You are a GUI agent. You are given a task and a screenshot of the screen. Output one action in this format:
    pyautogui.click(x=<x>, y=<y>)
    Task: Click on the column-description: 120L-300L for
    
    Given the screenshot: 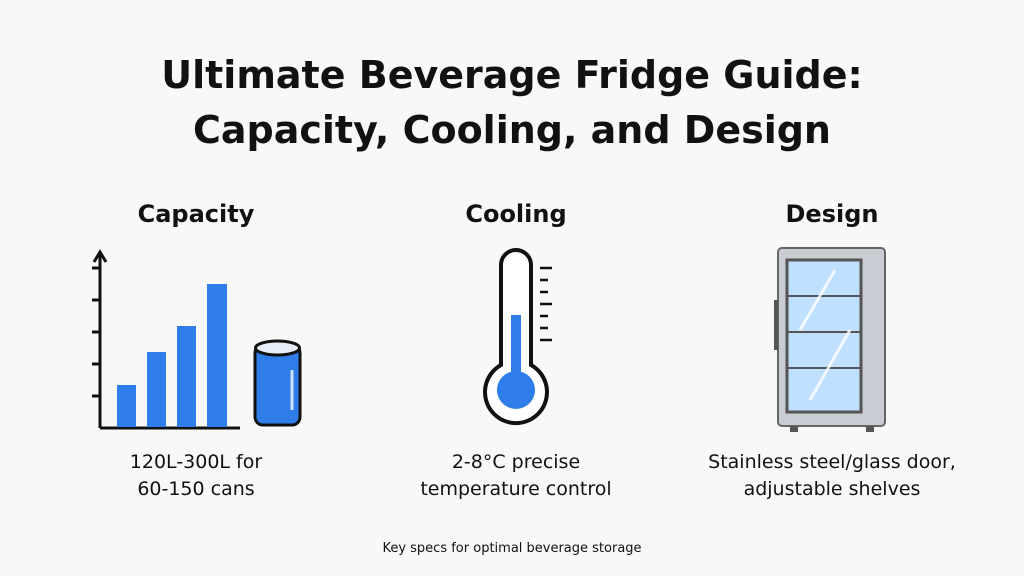 What is the action you would take?
    pyautogui.click(x=196, y=462)
    